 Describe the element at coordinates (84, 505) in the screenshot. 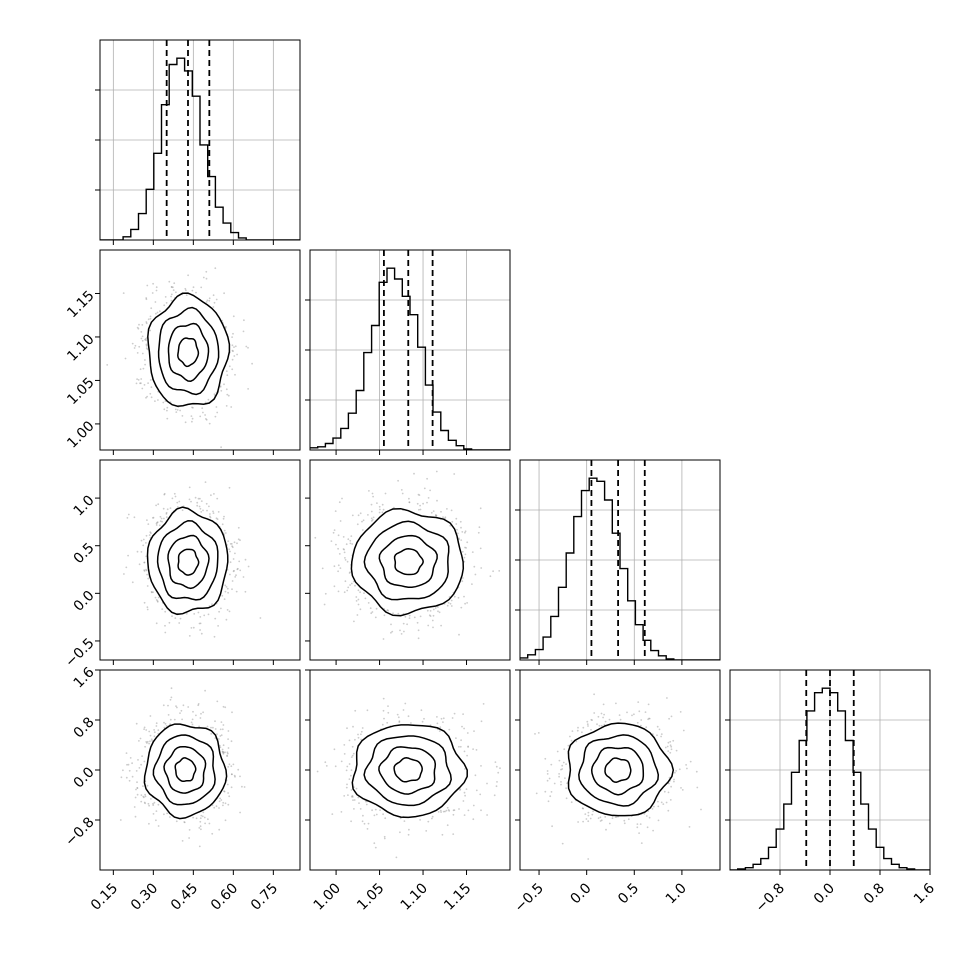

I see `y-tick-label: 1.0` at that location.